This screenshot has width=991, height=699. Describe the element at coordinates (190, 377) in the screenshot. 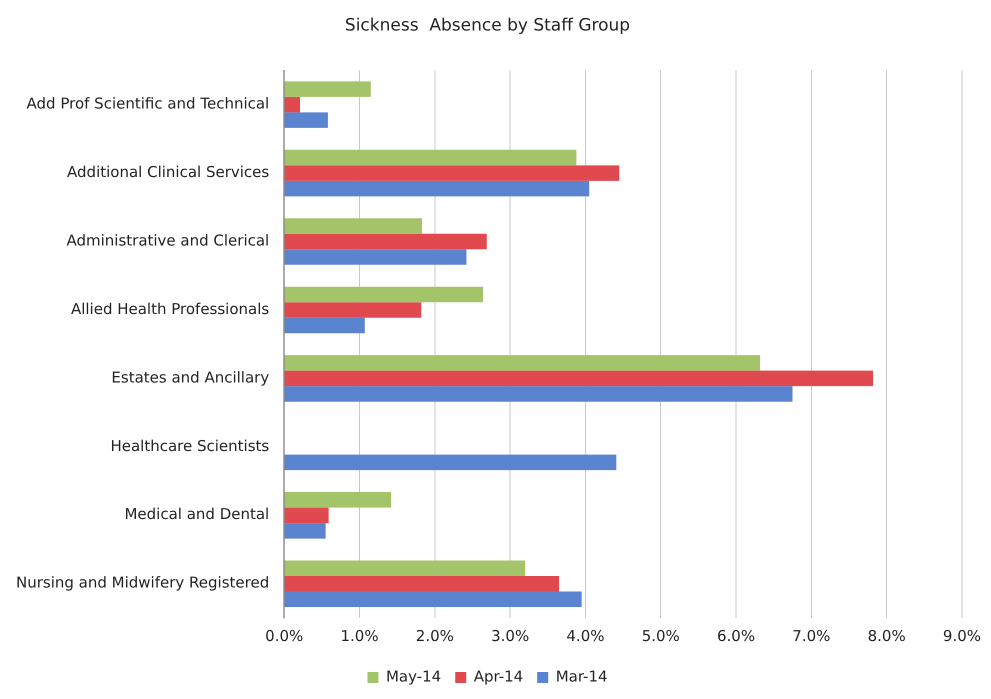

I see `y-tick-label: Estates and Ancillary` at that location.